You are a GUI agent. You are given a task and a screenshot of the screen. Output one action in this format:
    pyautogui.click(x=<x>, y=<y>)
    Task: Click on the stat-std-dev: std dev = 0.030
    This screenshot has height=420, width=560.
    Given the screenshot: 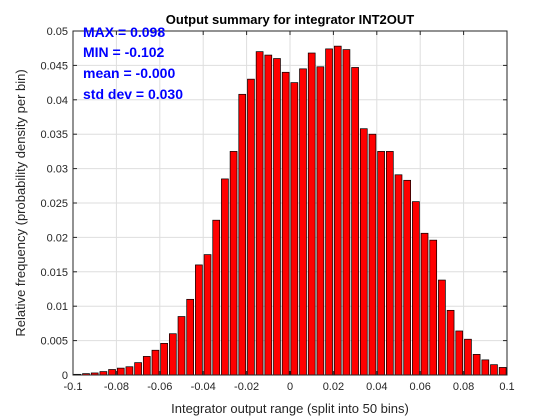 What is the action you would take?
    pyautogui.click(x=133, y=94)
    